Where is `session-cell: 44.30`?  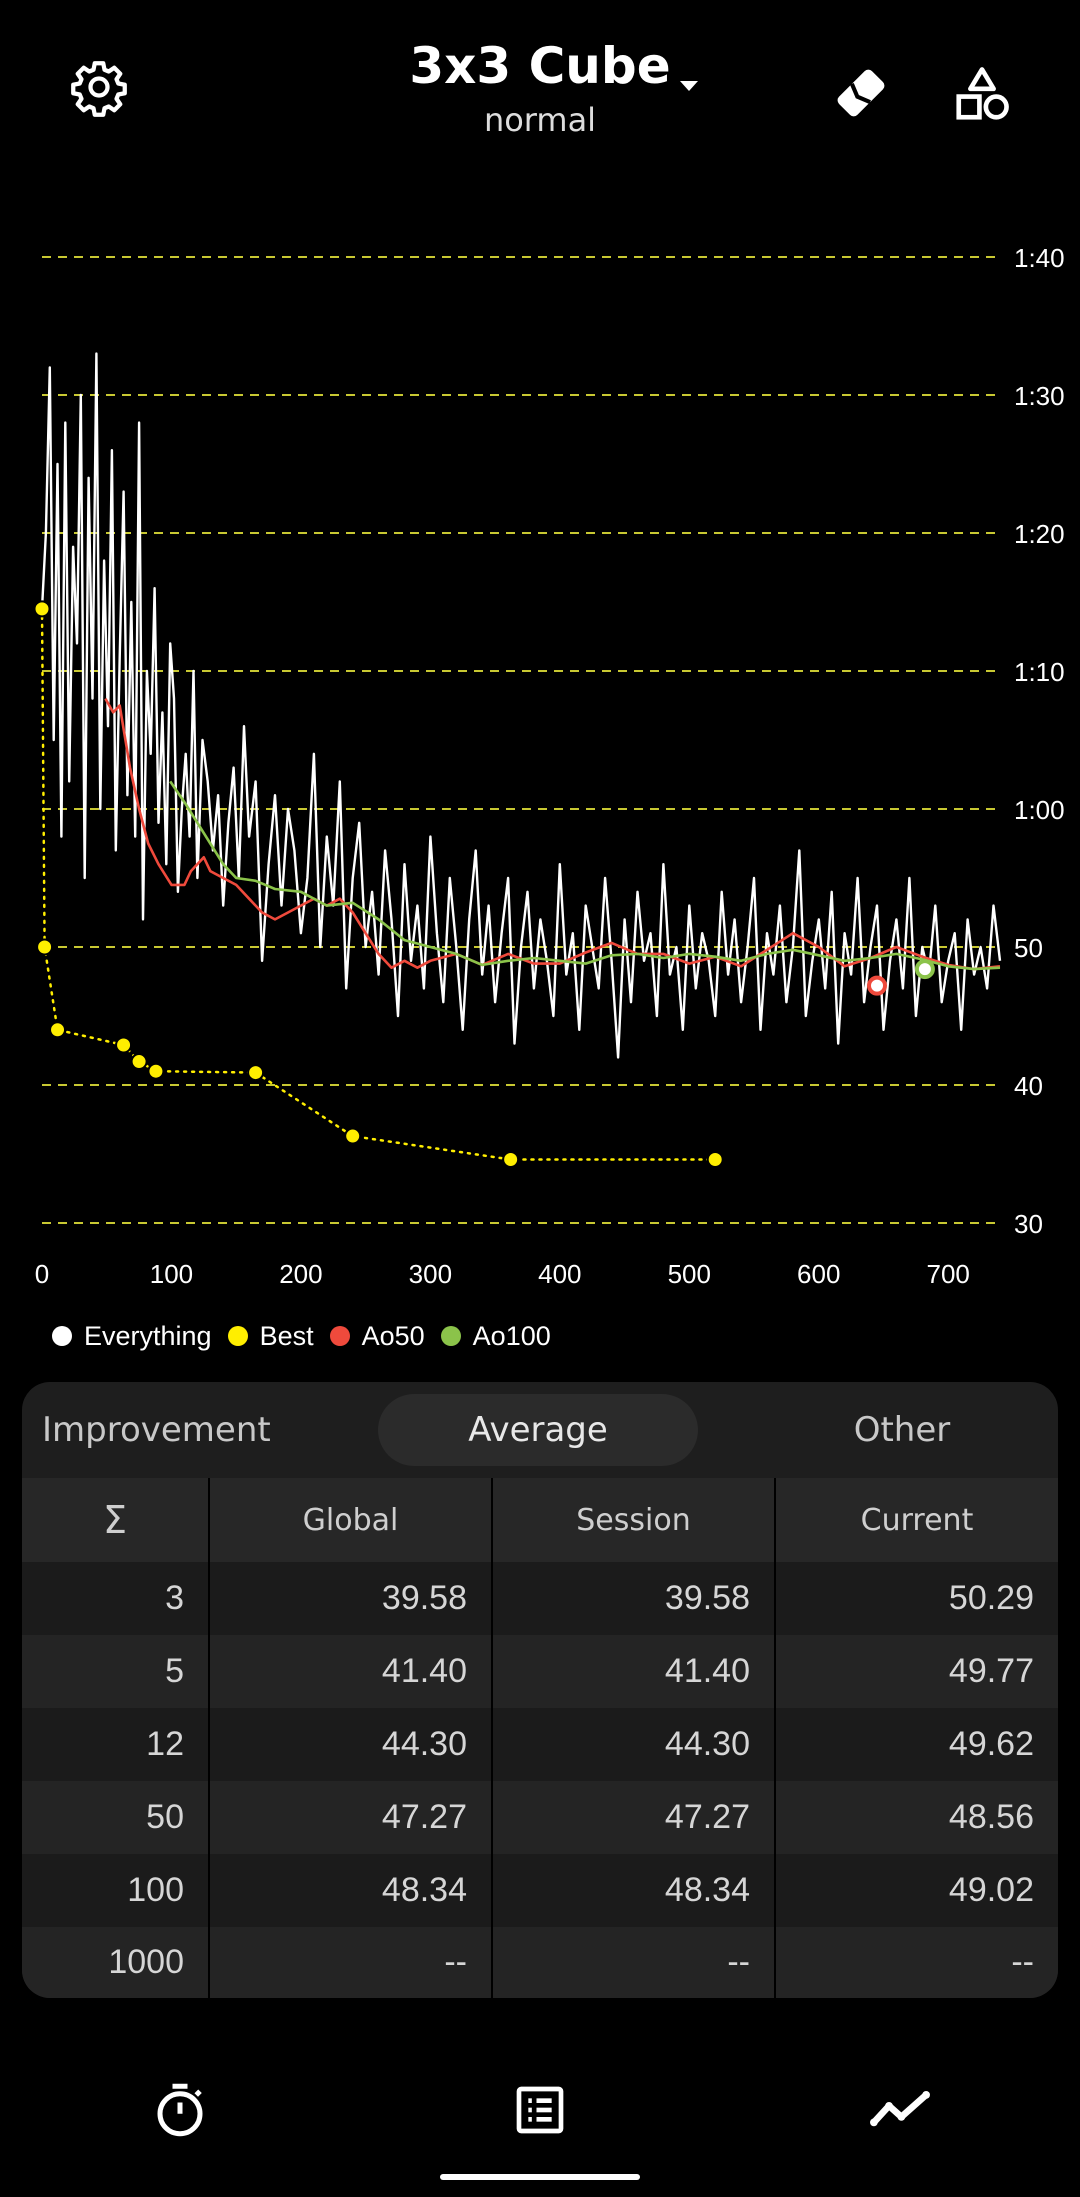 session-cell: 44.30 is located at coordinates (634, 1744).